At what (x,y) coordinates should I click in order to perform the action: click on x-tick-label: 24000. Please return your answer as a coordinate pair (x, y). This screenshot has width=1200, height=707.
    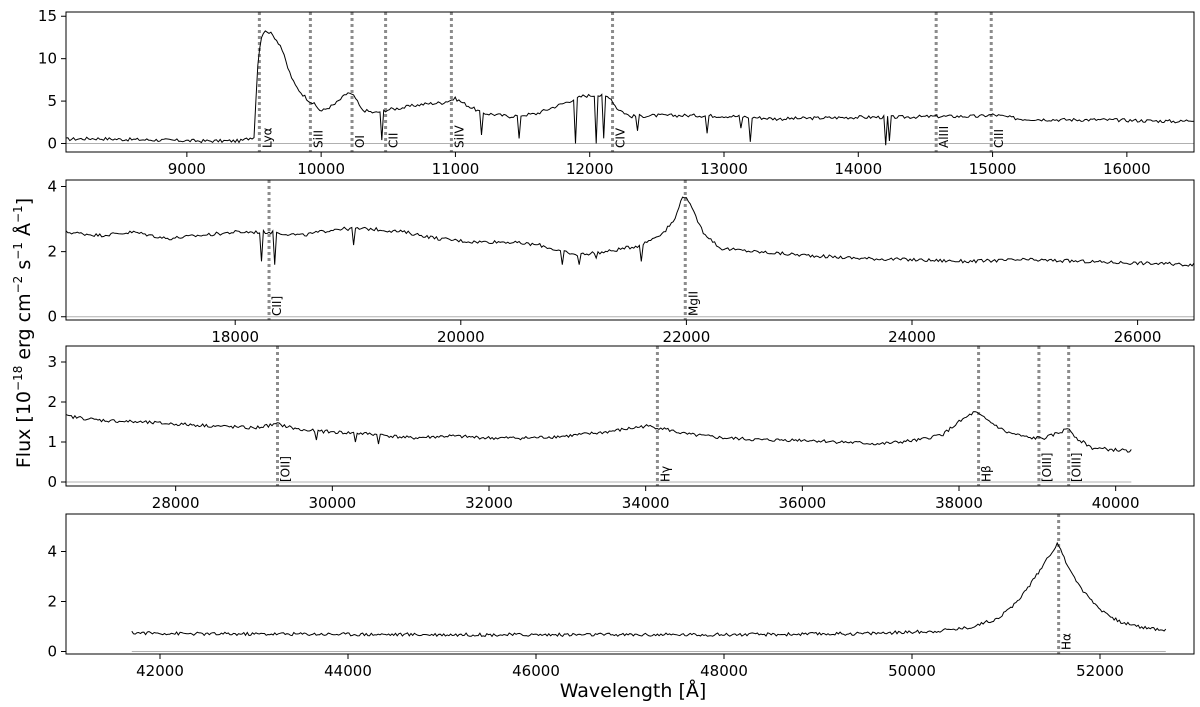
    Looking at the image, I should click on (912, 337).